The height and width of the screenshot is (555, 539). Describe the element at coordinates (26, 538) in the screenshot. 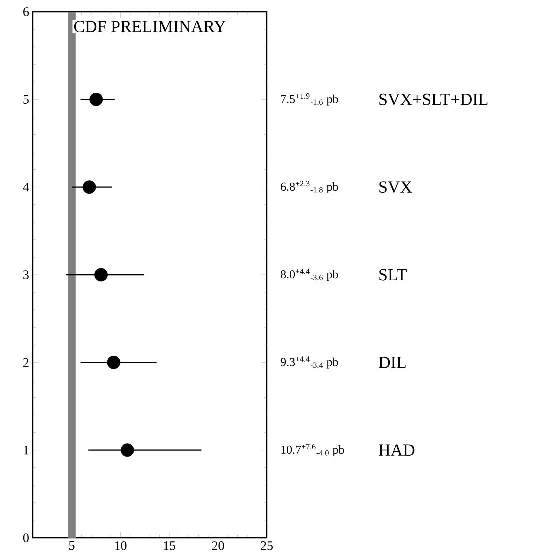

I see `y-tick-label: 0` at that location.